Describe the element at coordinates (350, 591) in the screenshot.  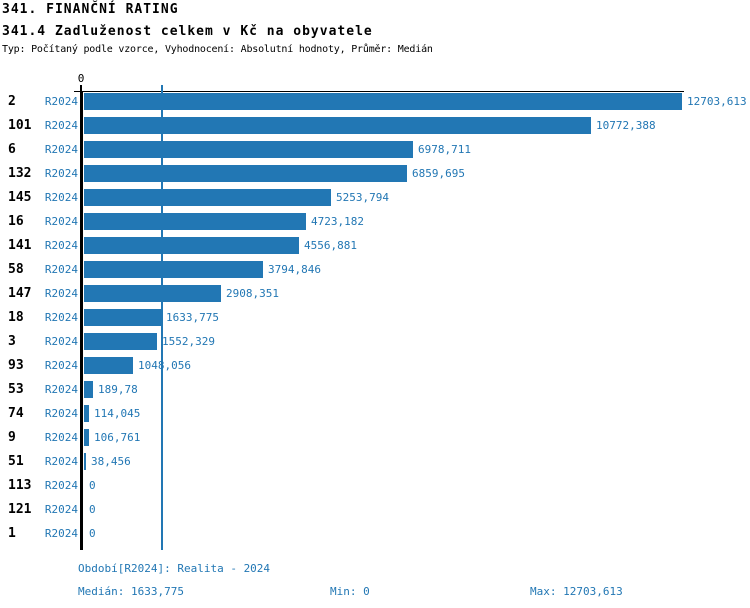
I see `footer-min: Min: 0` at that location.